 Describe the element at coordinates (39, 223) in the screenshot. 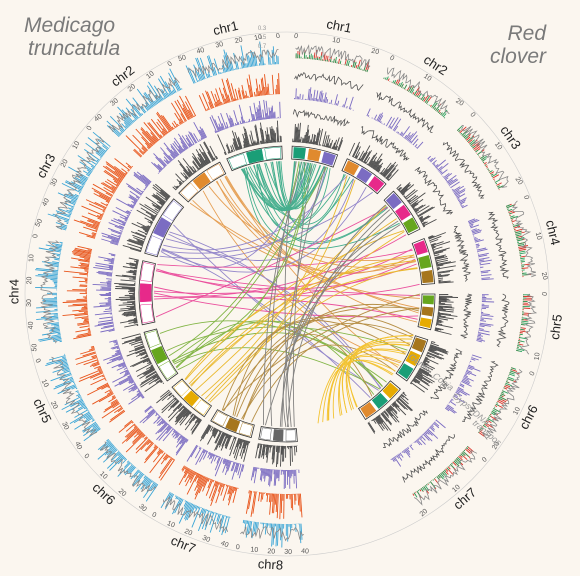

I see `medicago-tick-label: 50` at that location.